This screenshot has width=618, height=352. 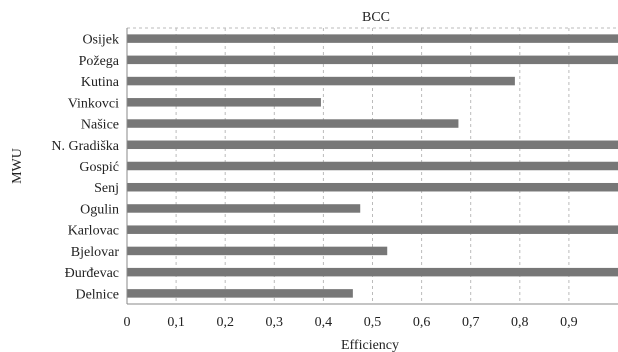 What do you see at coordinates (92, 273) in the screenshot?
I see `category-label: Đurđevac` at bounding box center [92, 273].